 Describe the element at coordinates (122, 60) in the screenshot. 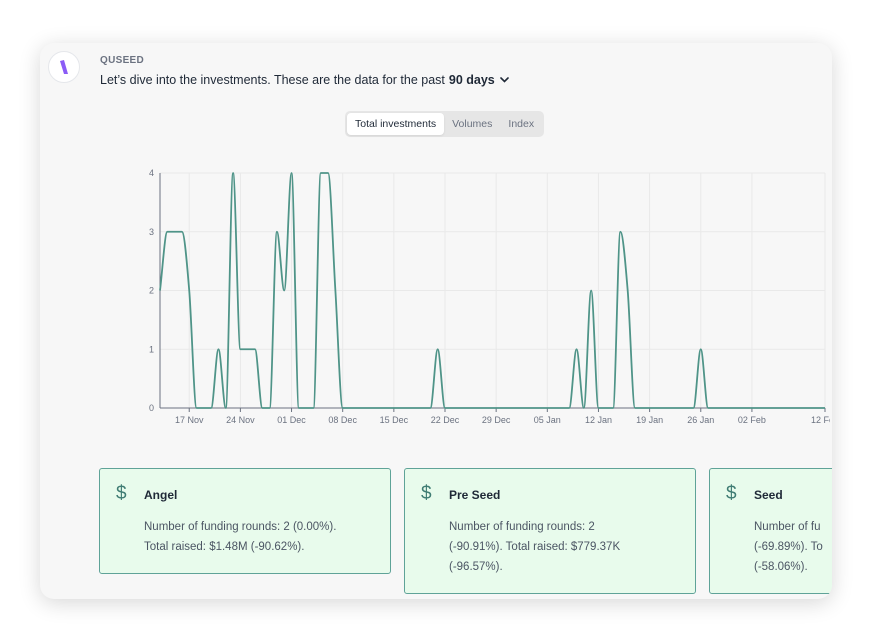

I see `sender-name: QUSEED` at that location.